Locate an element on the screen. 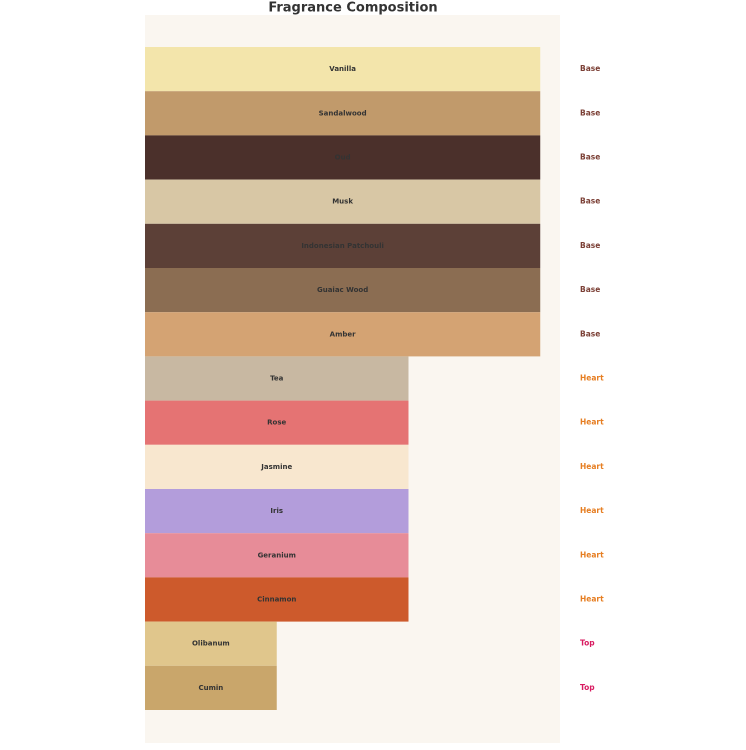  bar-label: Amber is located at coordinates (343, 334).